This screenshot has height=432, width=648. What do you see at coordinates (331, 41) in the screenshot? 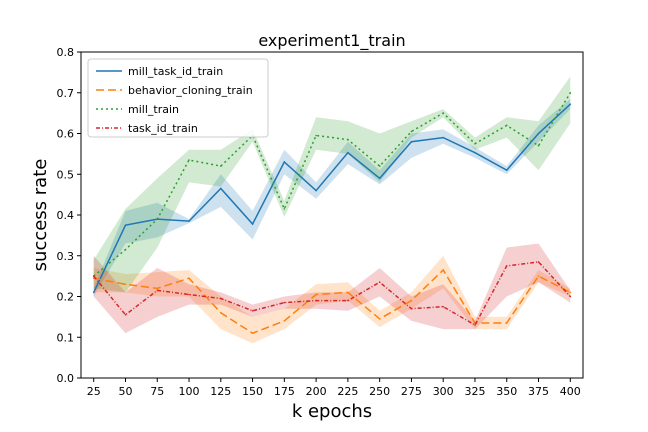
I see `chart-title: experiment1_train` at bounding box center [331, 41].